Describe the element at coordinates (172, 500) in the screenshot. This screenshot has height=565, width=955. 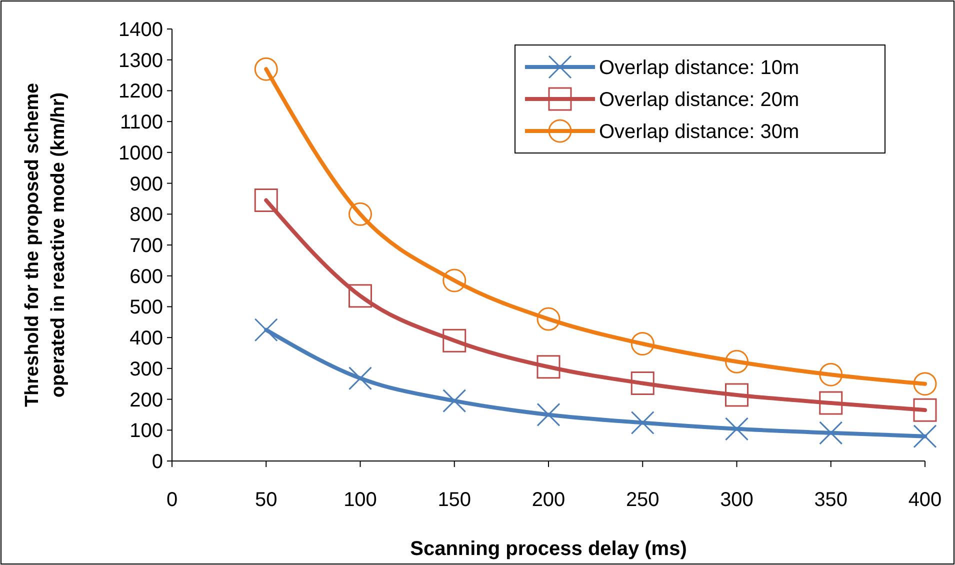
I see `x-tick-label: 0` at that location.